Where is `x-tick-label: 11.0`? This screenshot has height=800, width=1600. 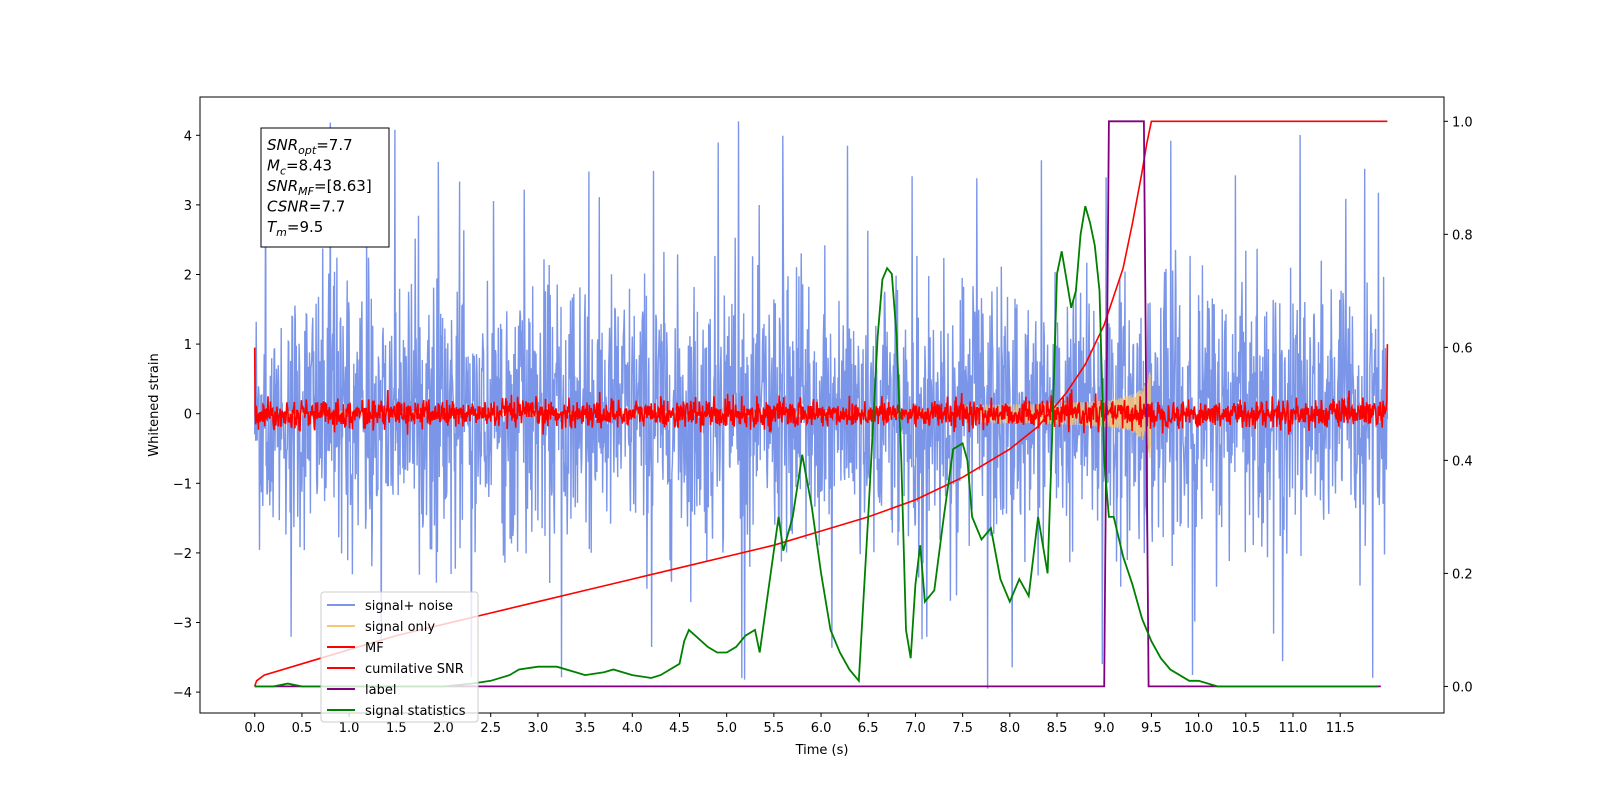 x-tick-label: 11.0 is located at coordinates (1293, 728).